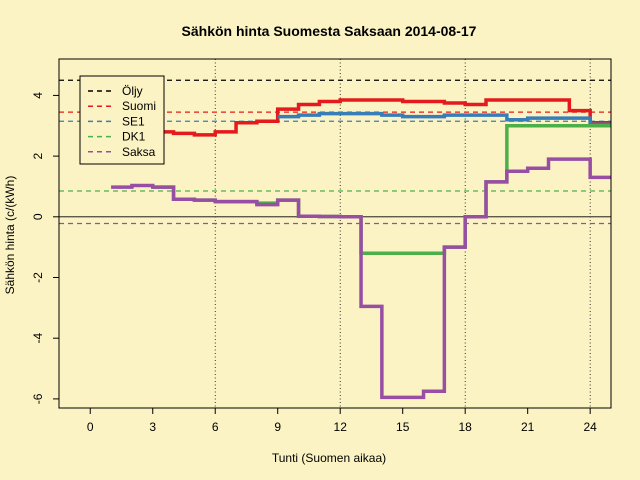  I want to click on legend-label-se1: SE1, so click(133, 121).